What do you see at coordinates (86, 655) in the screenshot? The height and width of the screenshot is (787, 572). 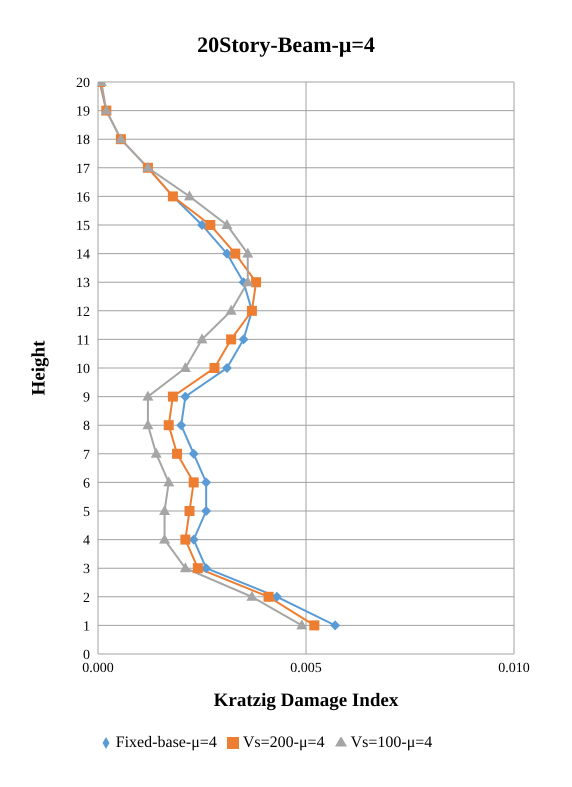 I see `y-tick-label: 0` at bounding box center [86, 655].